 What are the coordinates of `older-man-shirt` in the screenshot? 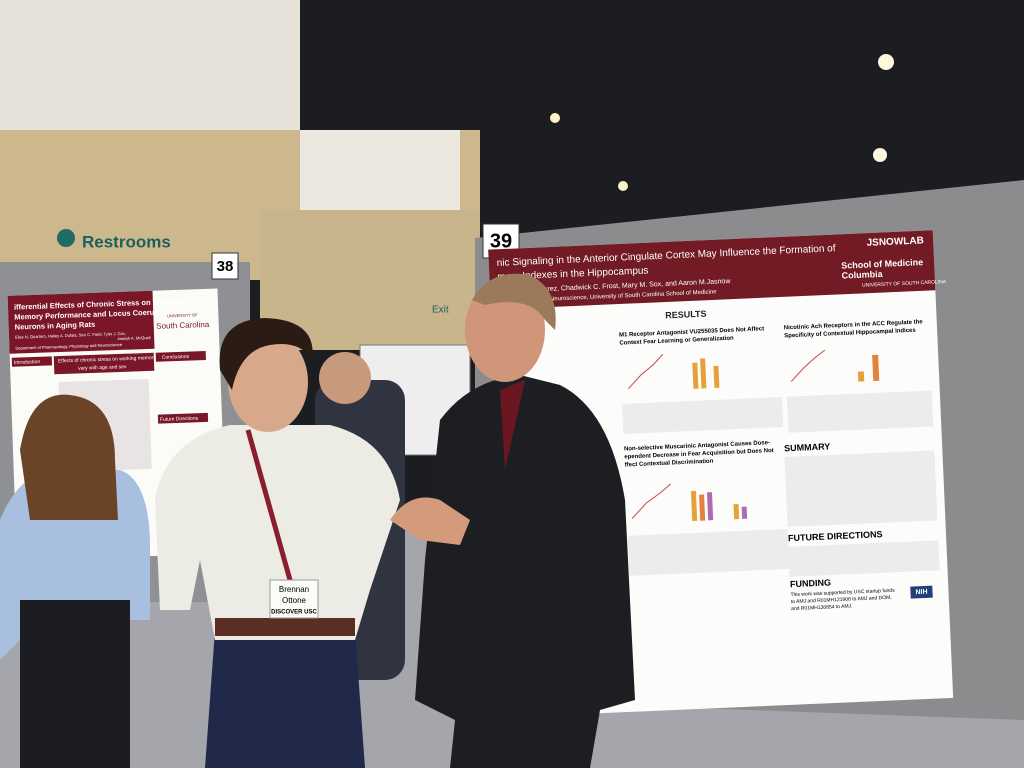 It's located at (512, 425).